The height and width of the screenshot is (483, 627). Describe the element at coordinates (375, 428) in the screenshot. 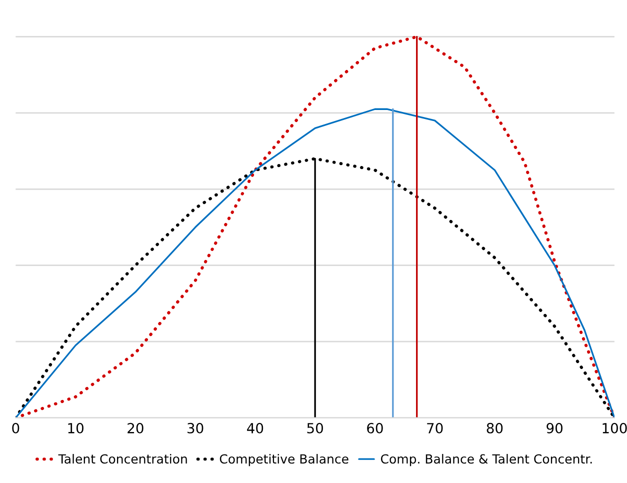

I see `x-tick-label: 60` at that location.